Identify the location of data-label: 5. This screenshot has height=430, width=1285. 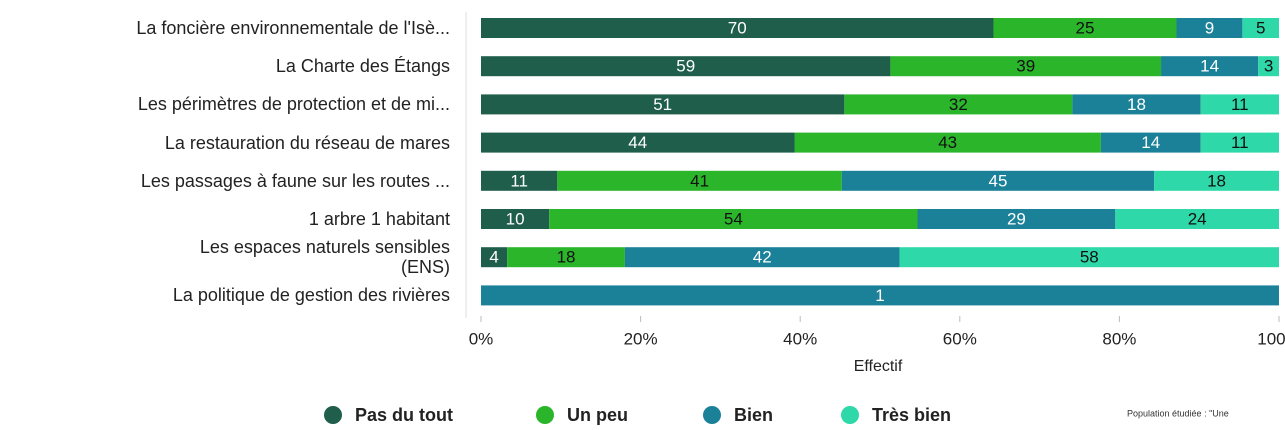
(1260, 27).